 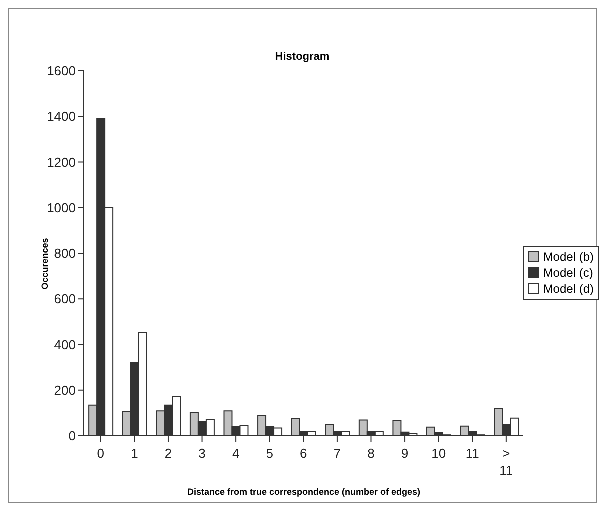 I want to click on x-tick-label: 0, so click(x=101, y=453).